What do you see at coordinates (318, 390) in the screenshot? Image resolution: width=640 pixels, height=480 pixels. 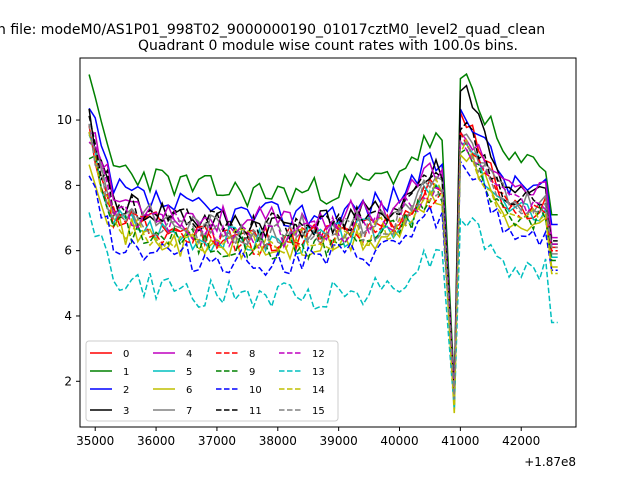 I see `legend-label-14: 14` at bounding box center [318, 390].